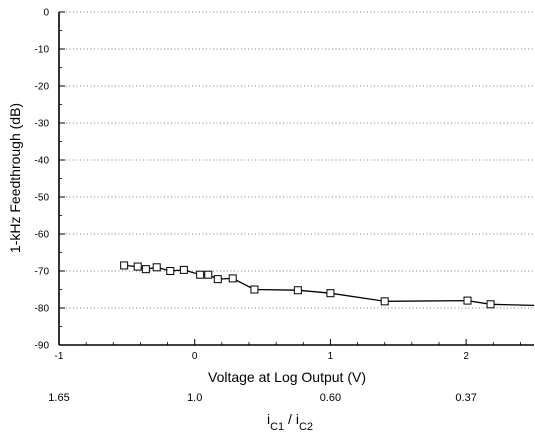 The width and height of the screenshot is (535, 432). Describe the element at coordinates (42, 272) in the screenshot. I see `y-tick-label: -70` at that location.